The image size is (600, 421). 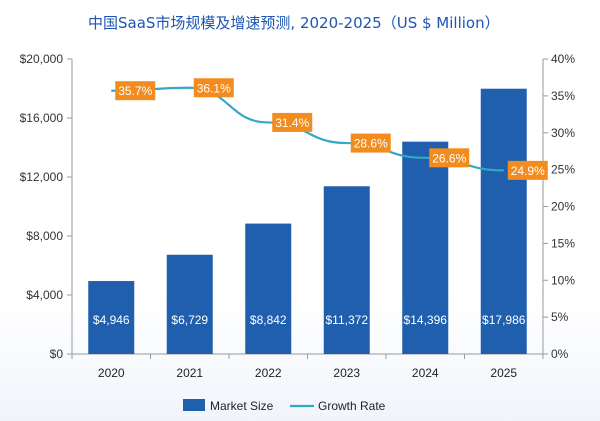 I want to click on bar-value-label: $6,729, so click(x=189, y=320).